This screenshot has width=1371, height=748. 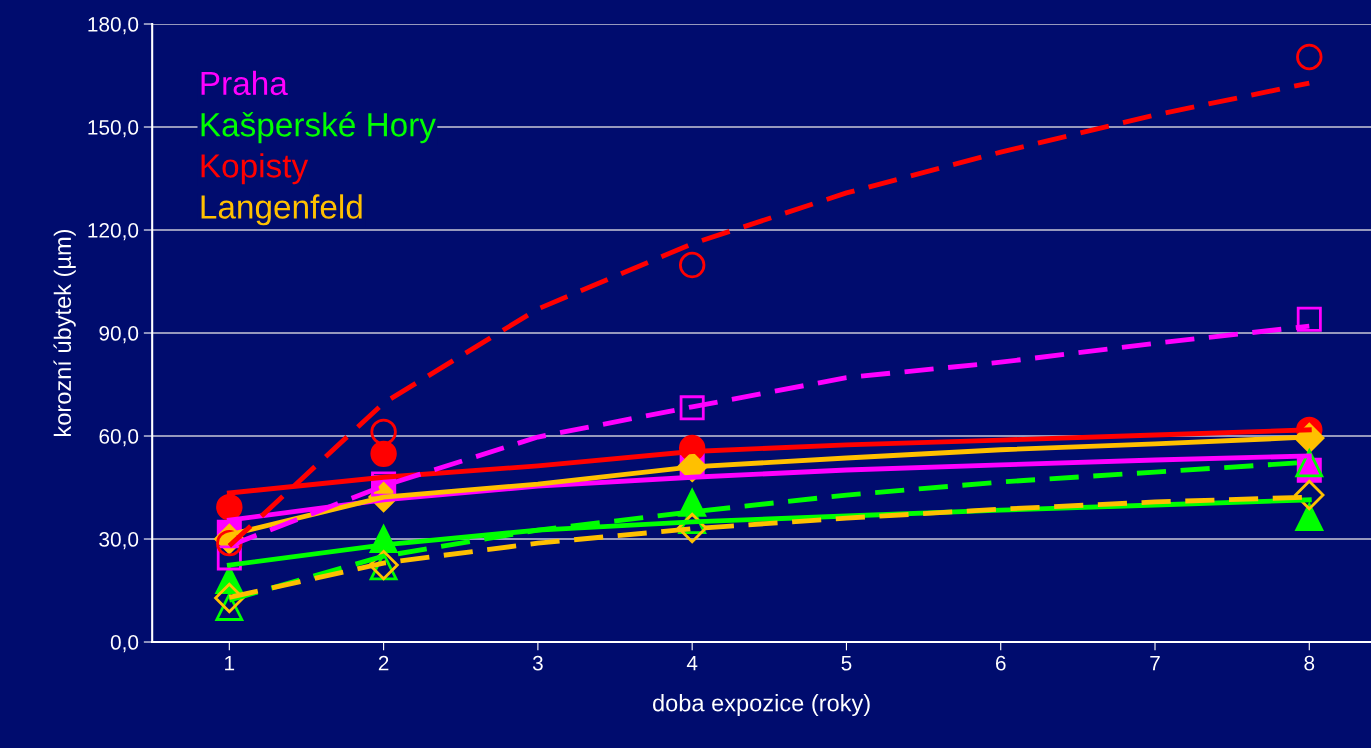 I want to click on y-tick-label: 30,0, so click(x=119, y=541).